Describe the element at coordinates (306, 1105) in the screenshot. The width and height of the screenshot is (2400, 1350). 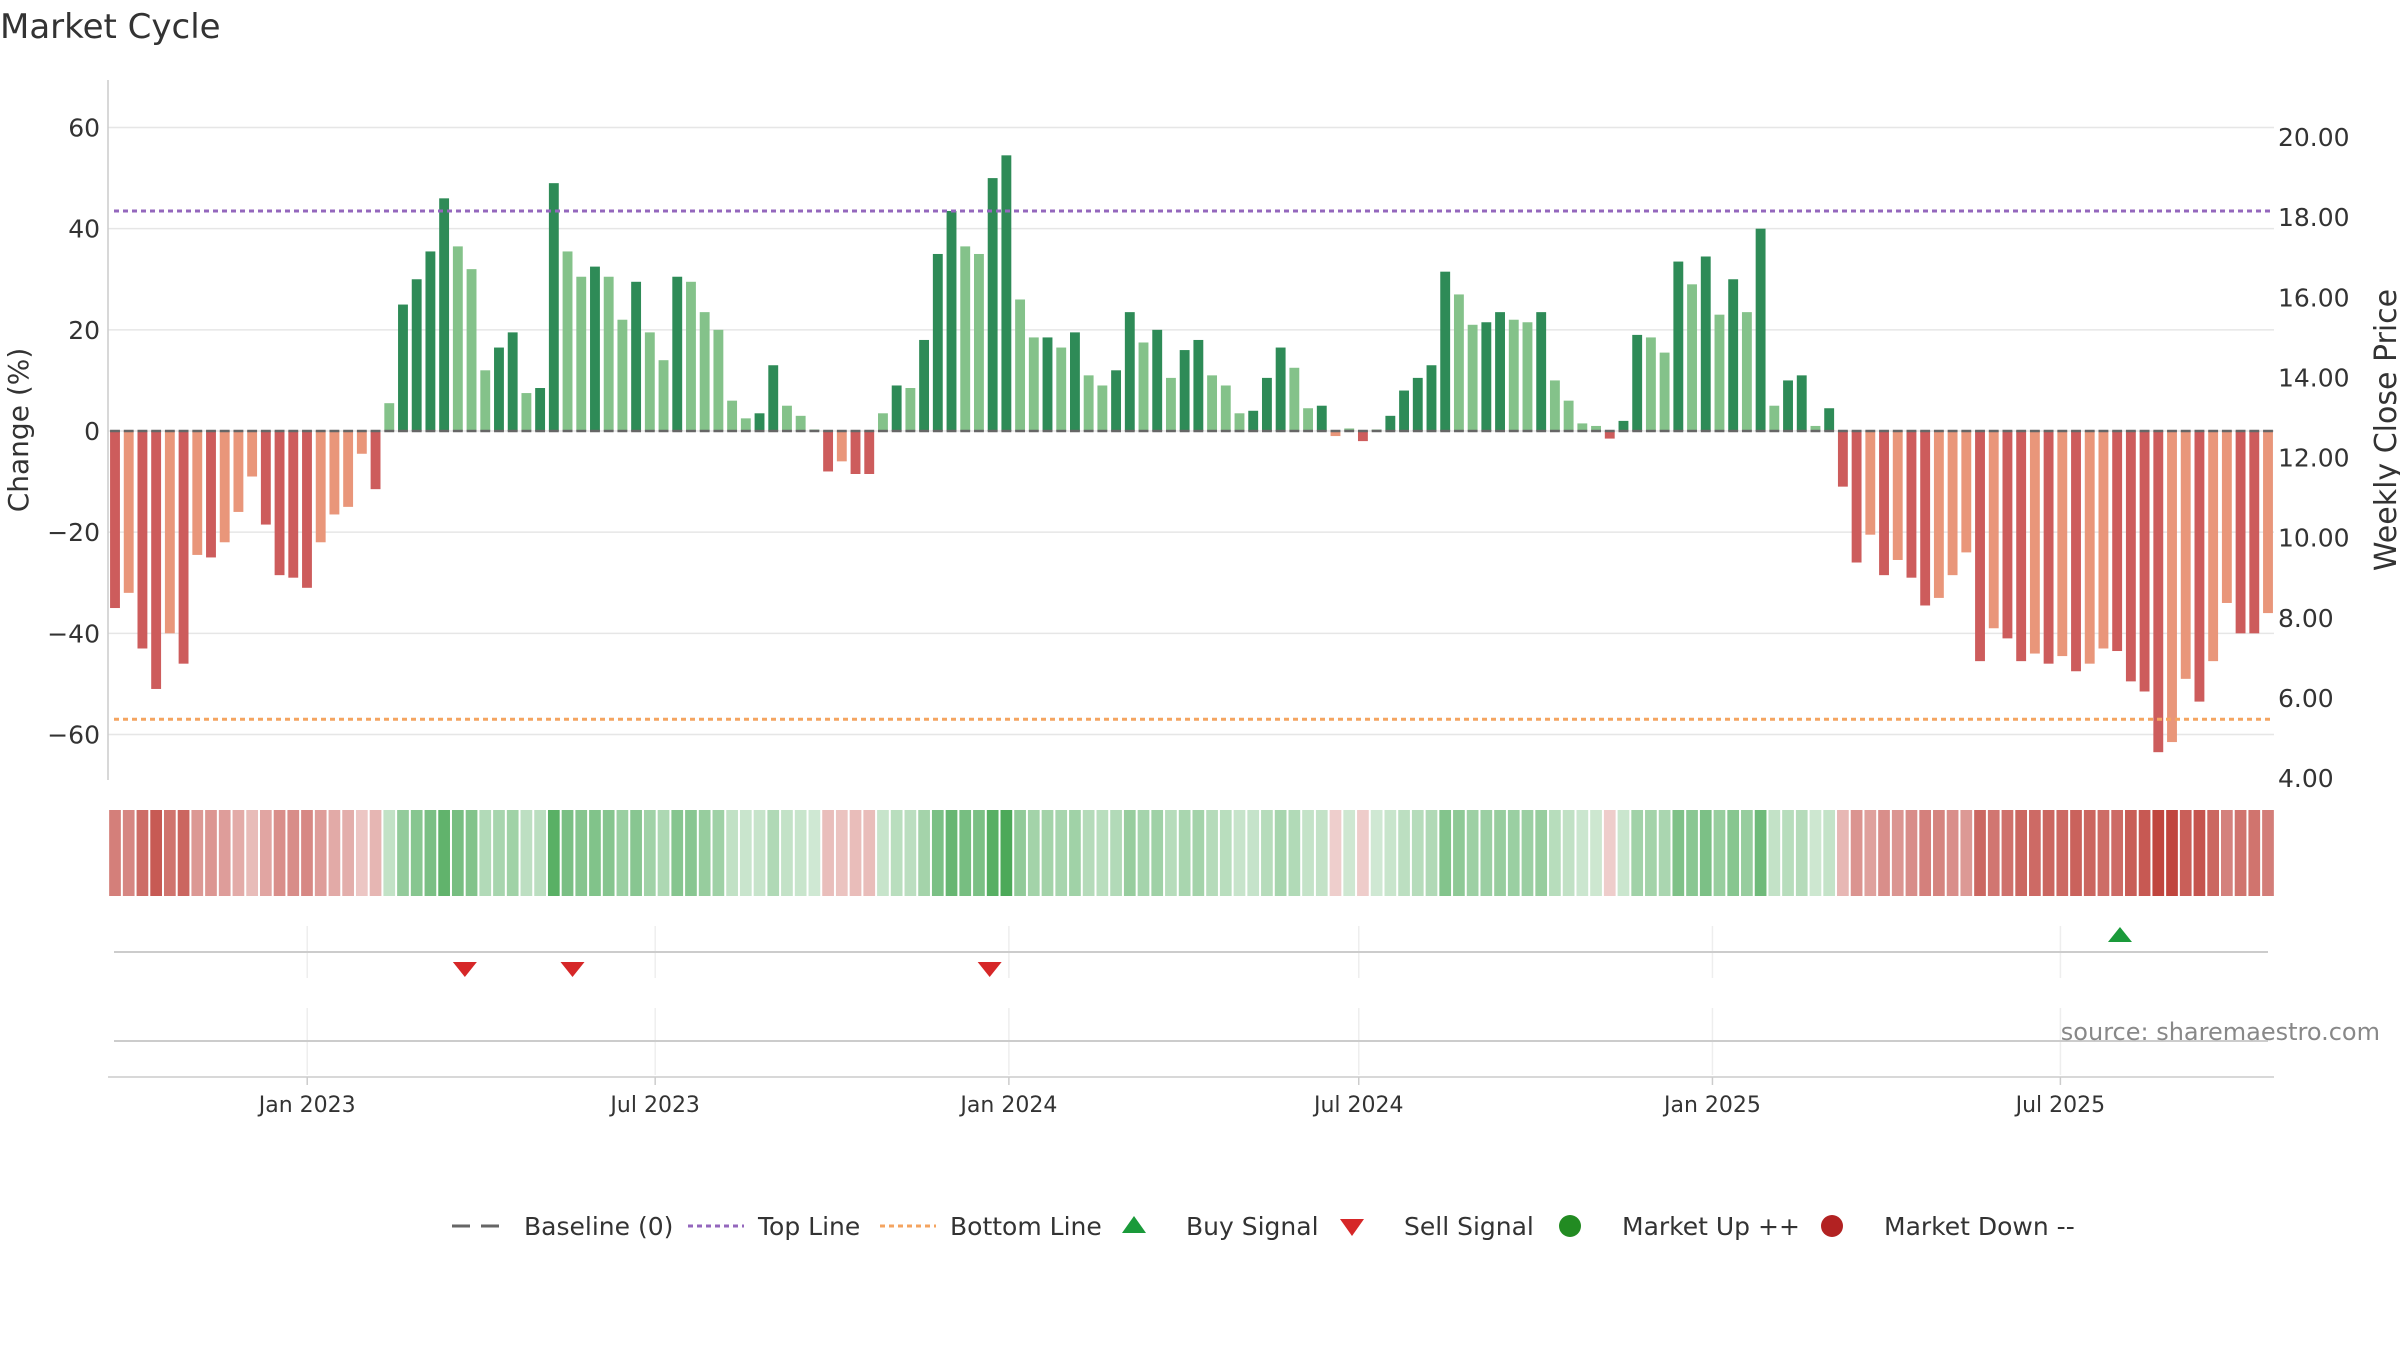
I see `x-tick-label: Jan 2023` at that location.